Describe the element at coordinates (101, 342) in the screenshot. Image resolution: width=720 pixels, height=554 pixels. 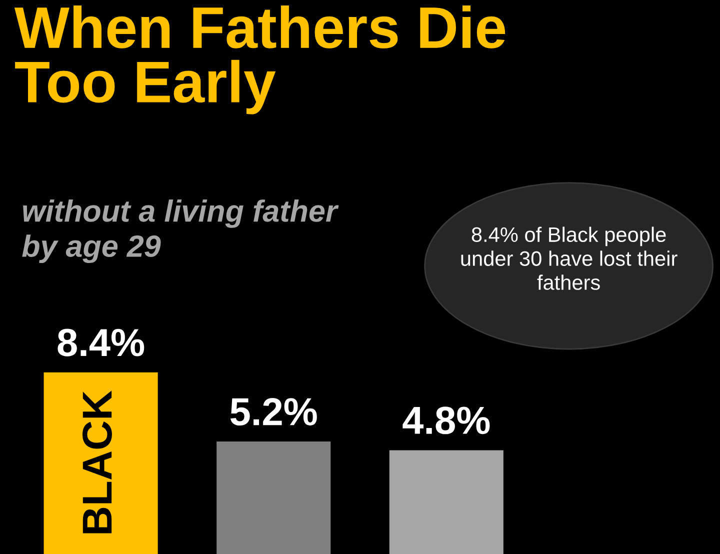
I see `data-label: 8.4%` at that location.